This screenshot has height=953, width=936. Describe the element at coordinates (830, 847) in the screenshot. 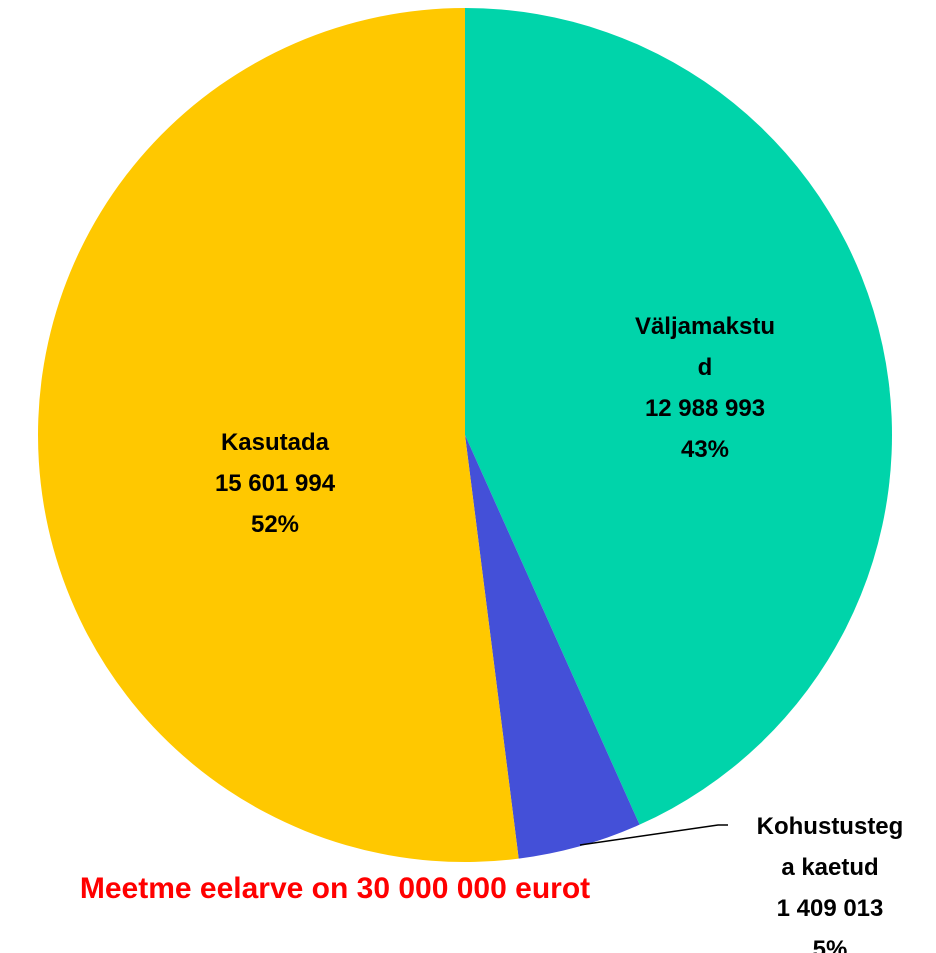

I see `category-label: Kohustustega kaetud` at that location.